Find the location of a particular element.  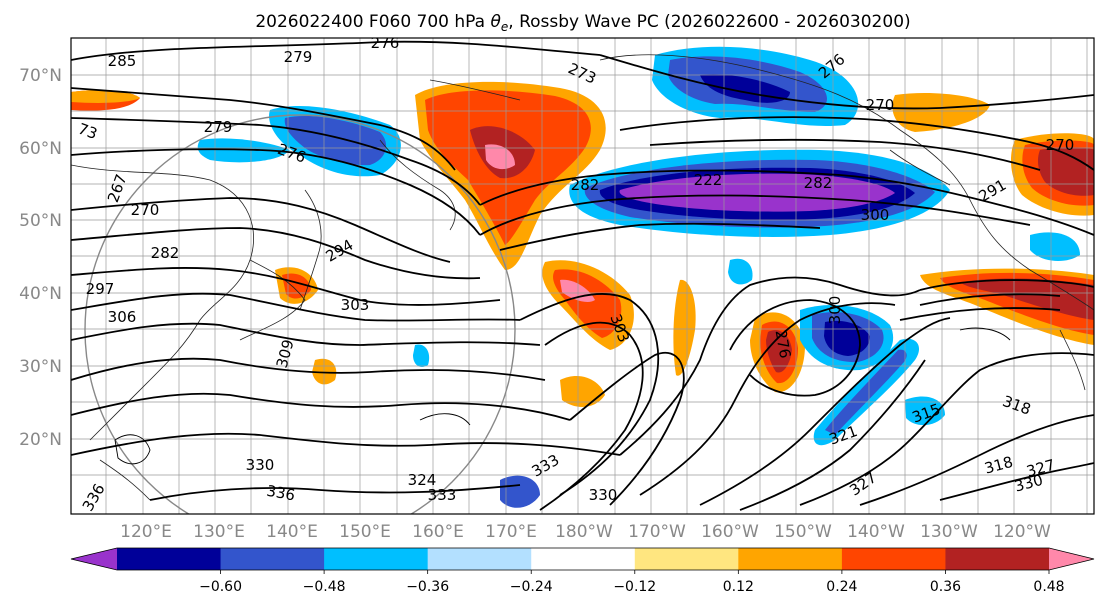

lat-label-50n: 50°N is located at coordinates (40, 221).